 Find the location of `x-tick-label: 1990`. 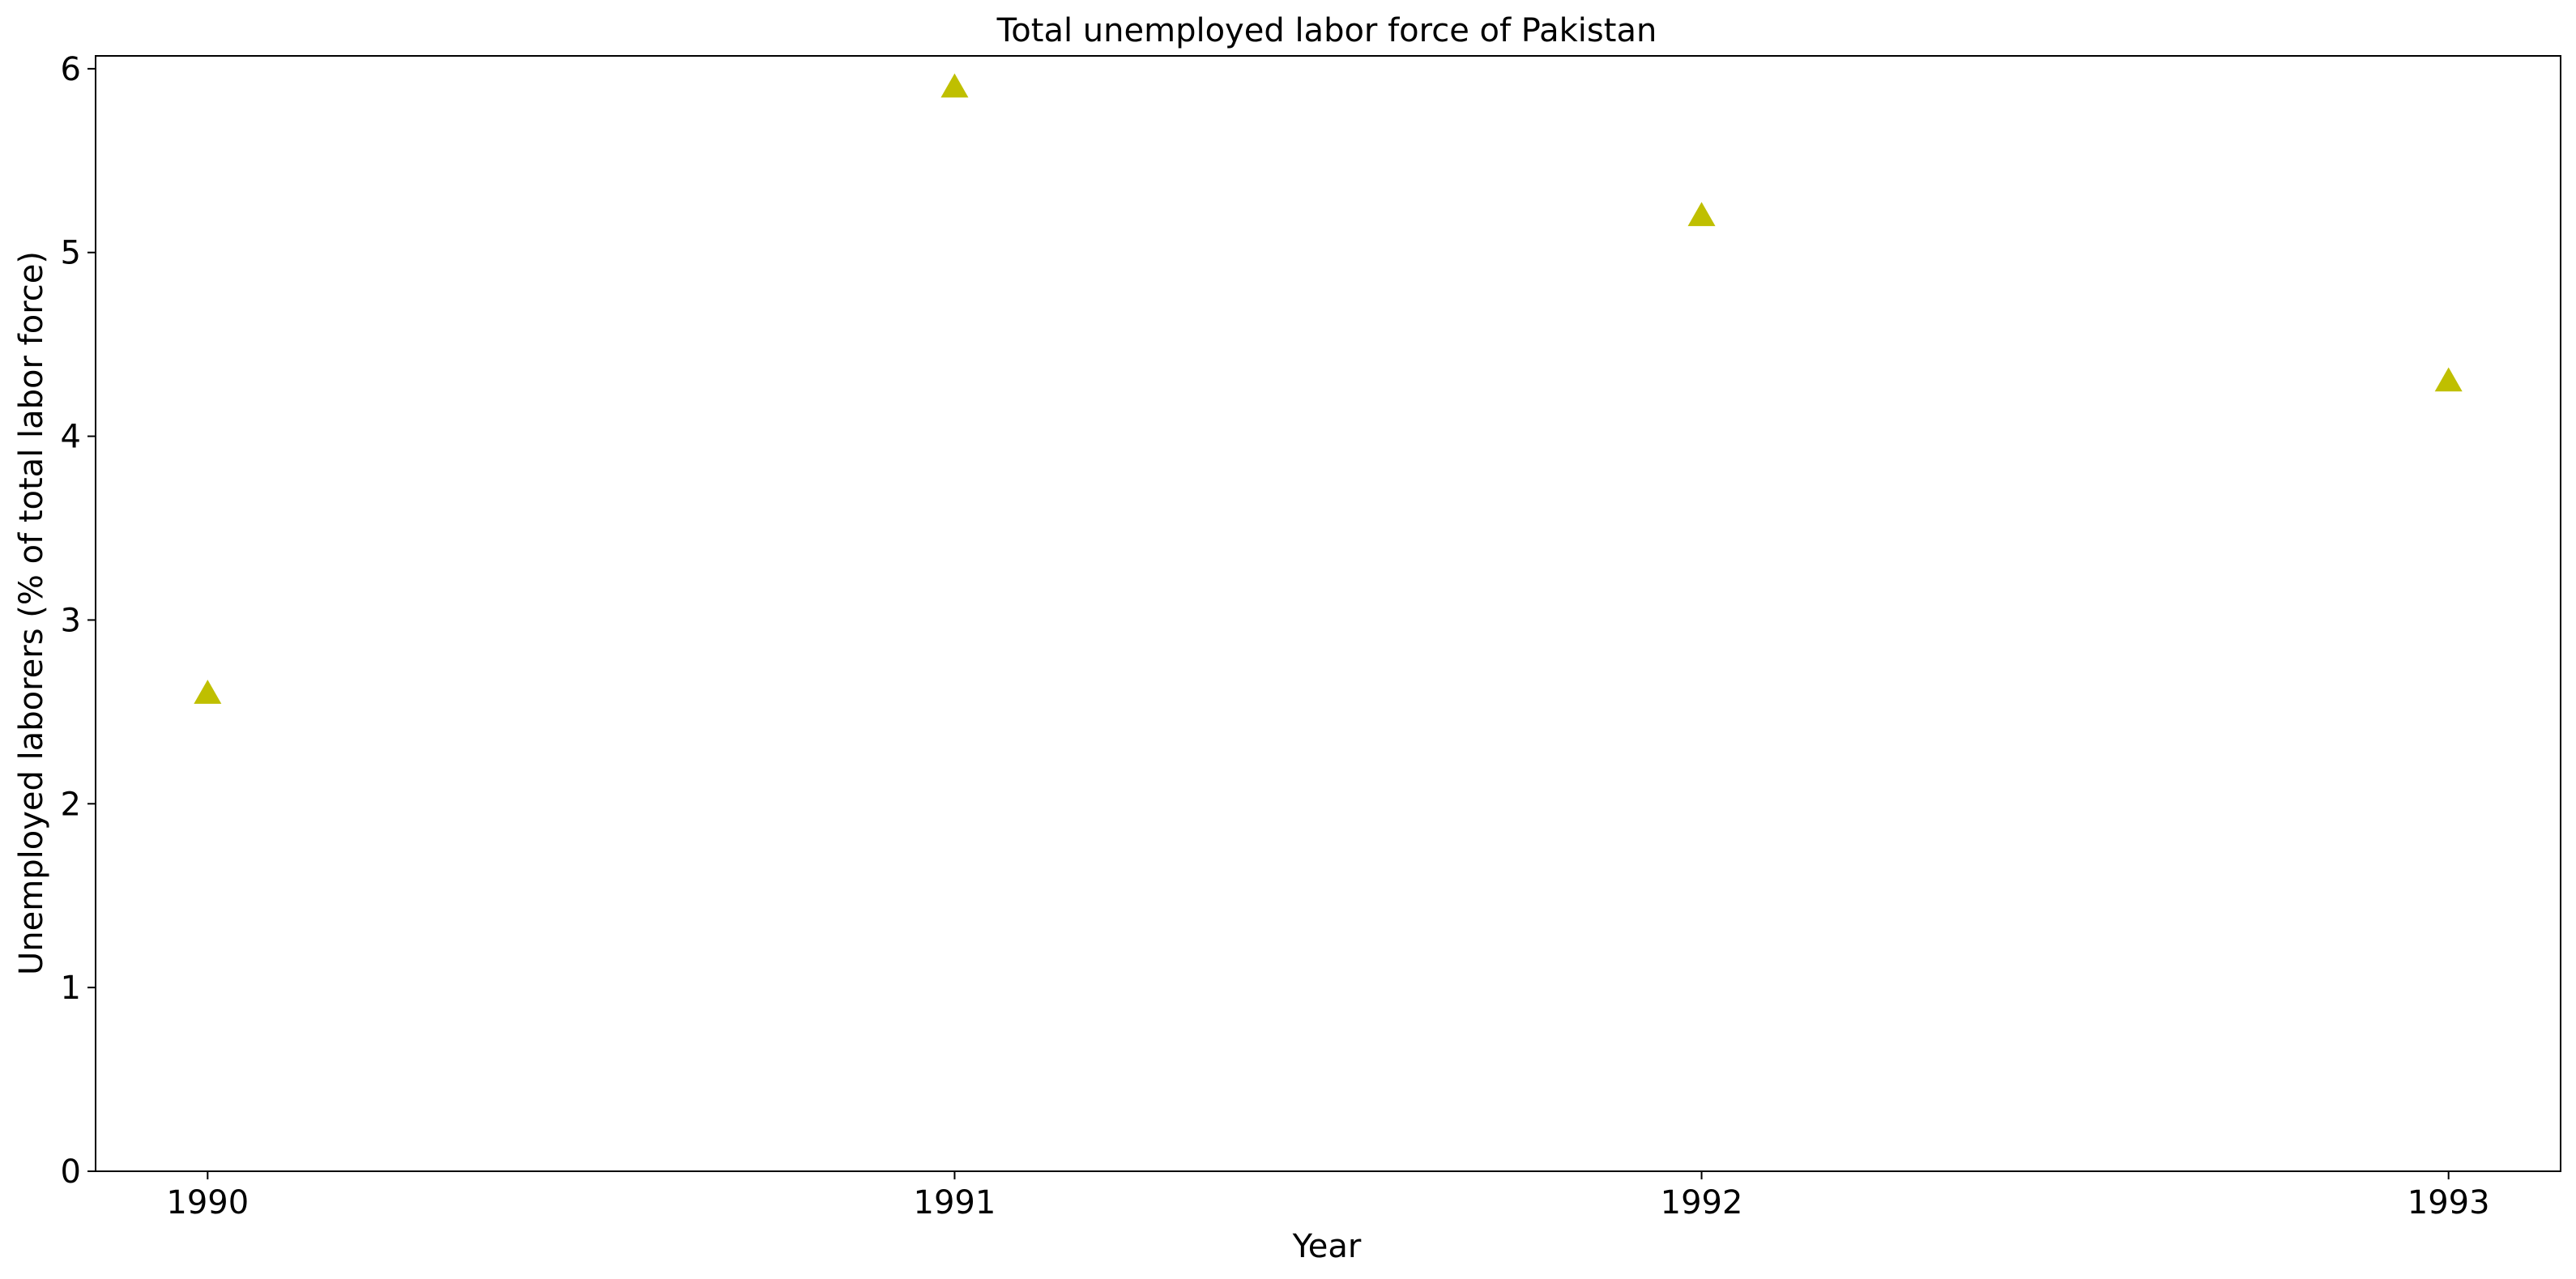

x-tick-label: 1990 is located at coordinates (207, 1202).